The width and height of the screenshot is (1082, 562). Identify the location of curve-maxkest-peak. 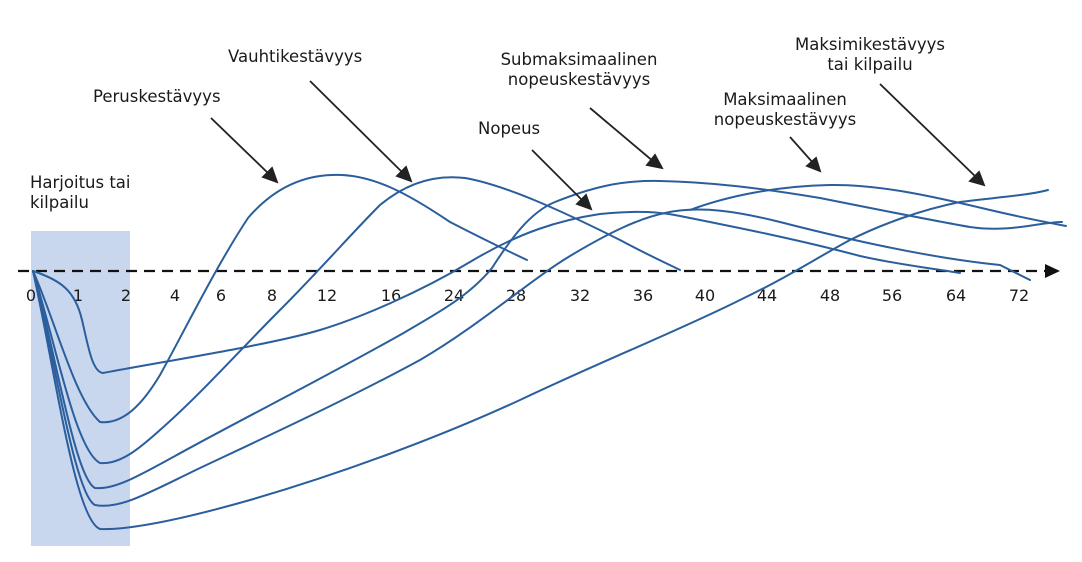
(878, 205).